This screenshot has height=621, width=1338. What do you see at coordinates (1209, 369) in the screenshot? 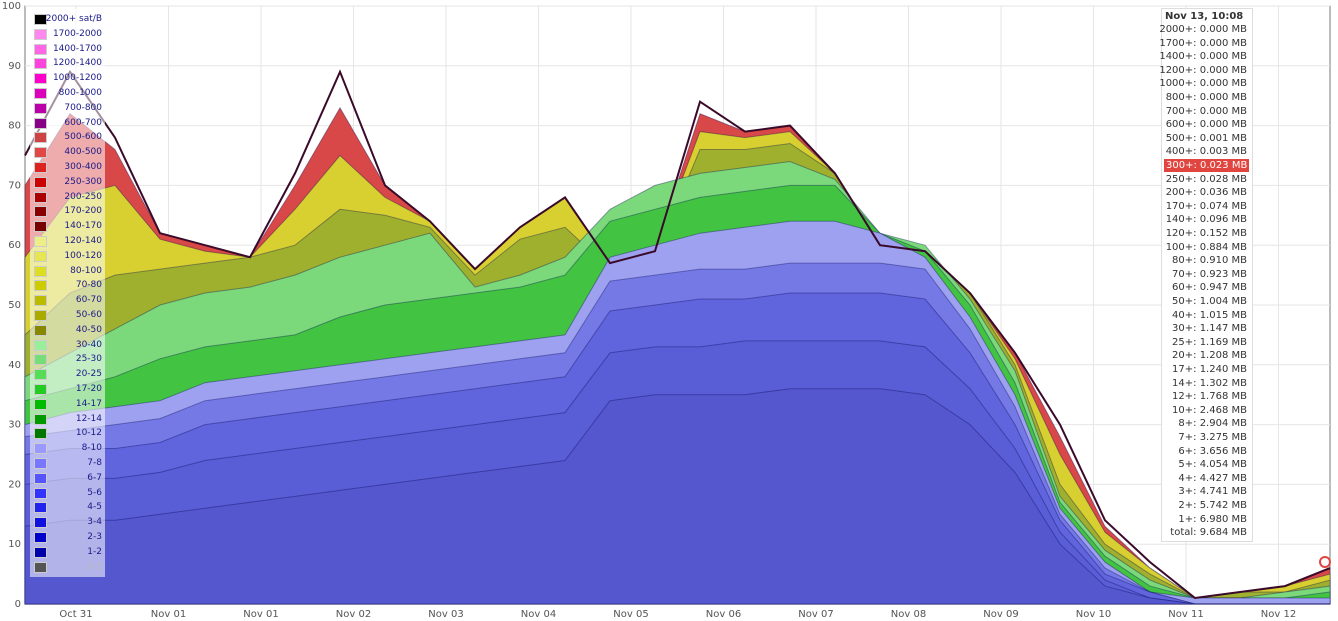
I see `tooltip-row: 17+: 1.240 MB` at bounding box center [1209, 369].